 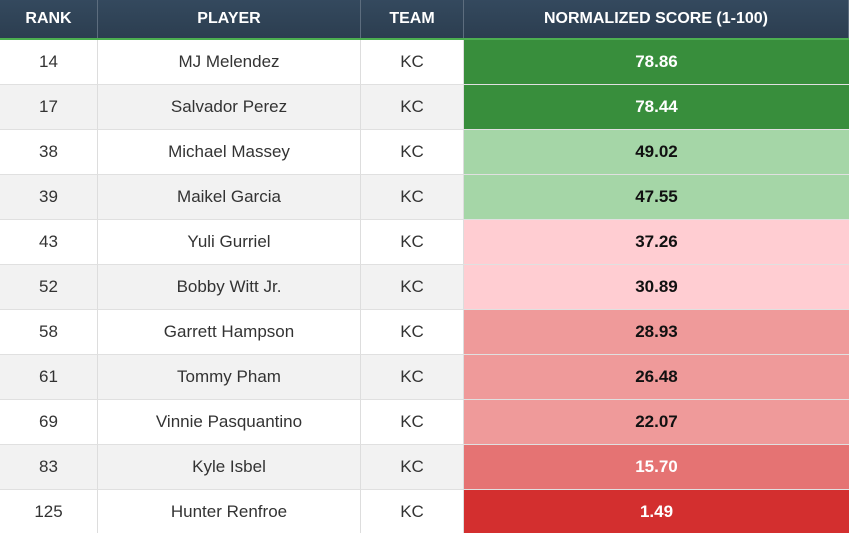 What do you see at coordinates (229, 62) in the screenshot?
I see `player-cell: MJ Melendez` at bounding box center [229, 62].